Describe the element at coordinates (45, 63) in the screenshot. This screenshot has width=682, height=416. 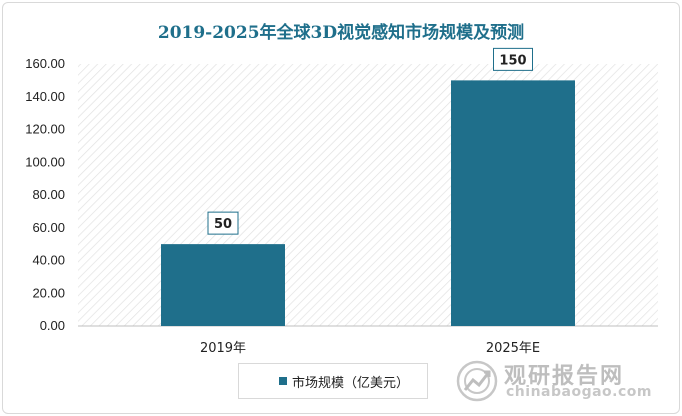
I see `y-tick-label: 160.00` at that location.